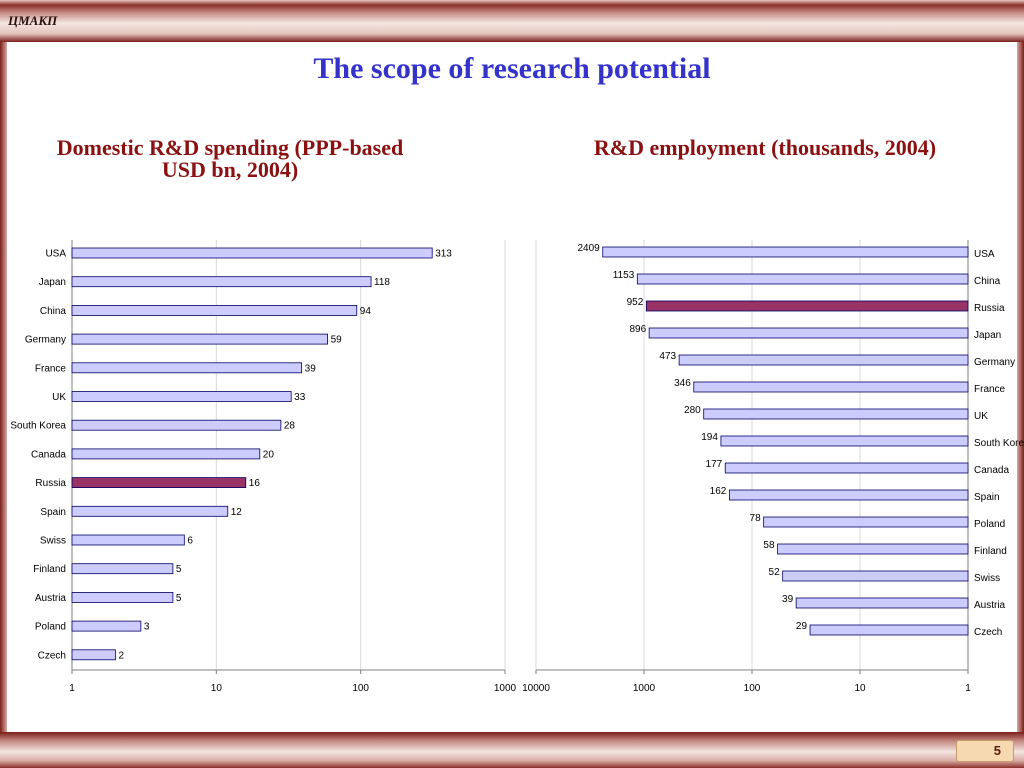 Image resolution: width=1024 pixels, height=768 pixels. What do you see at coordinates (337, 340) in the screenshot?
I see `chart1-value-label: 59` at bounding box center [337, 340].